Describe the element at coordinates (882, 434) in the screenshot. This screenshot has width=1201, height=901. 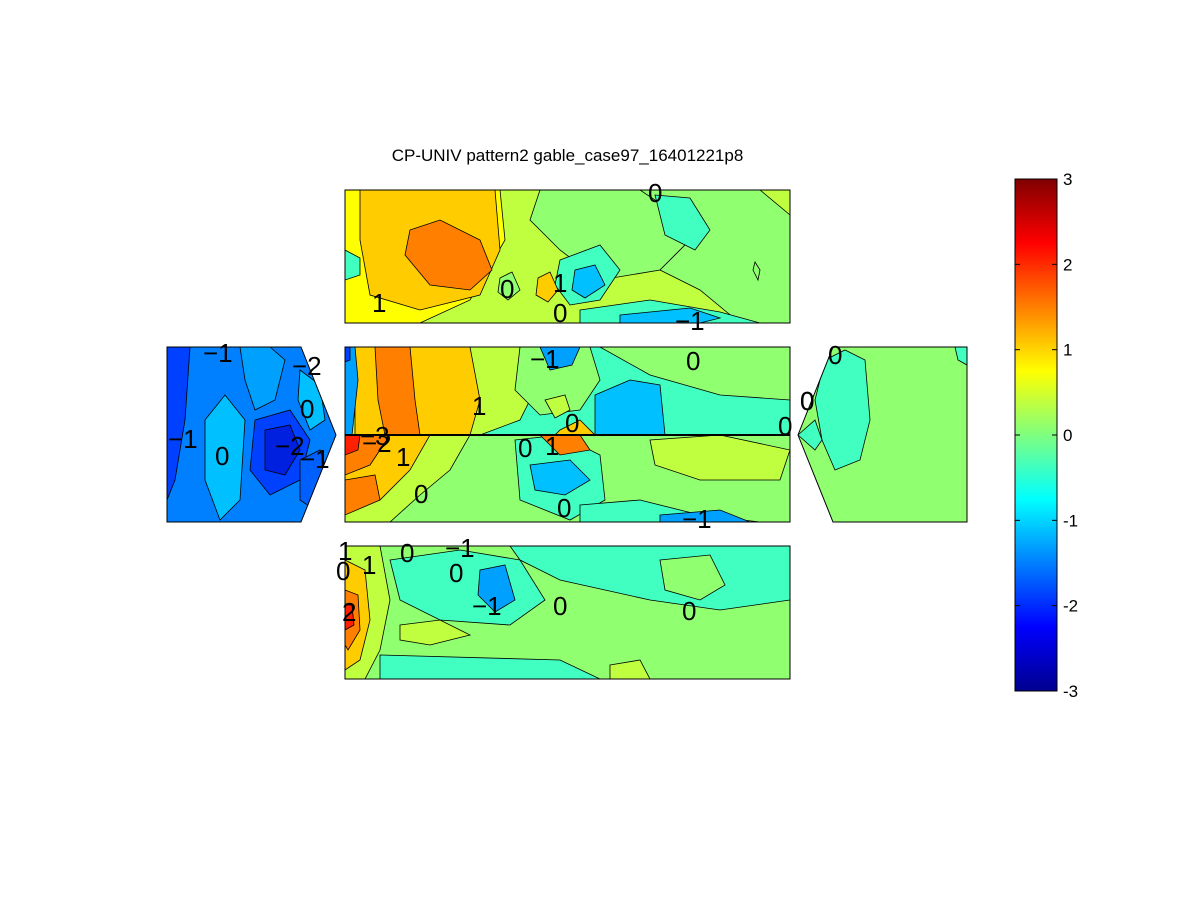
I see `panel-right-gable` at that location.